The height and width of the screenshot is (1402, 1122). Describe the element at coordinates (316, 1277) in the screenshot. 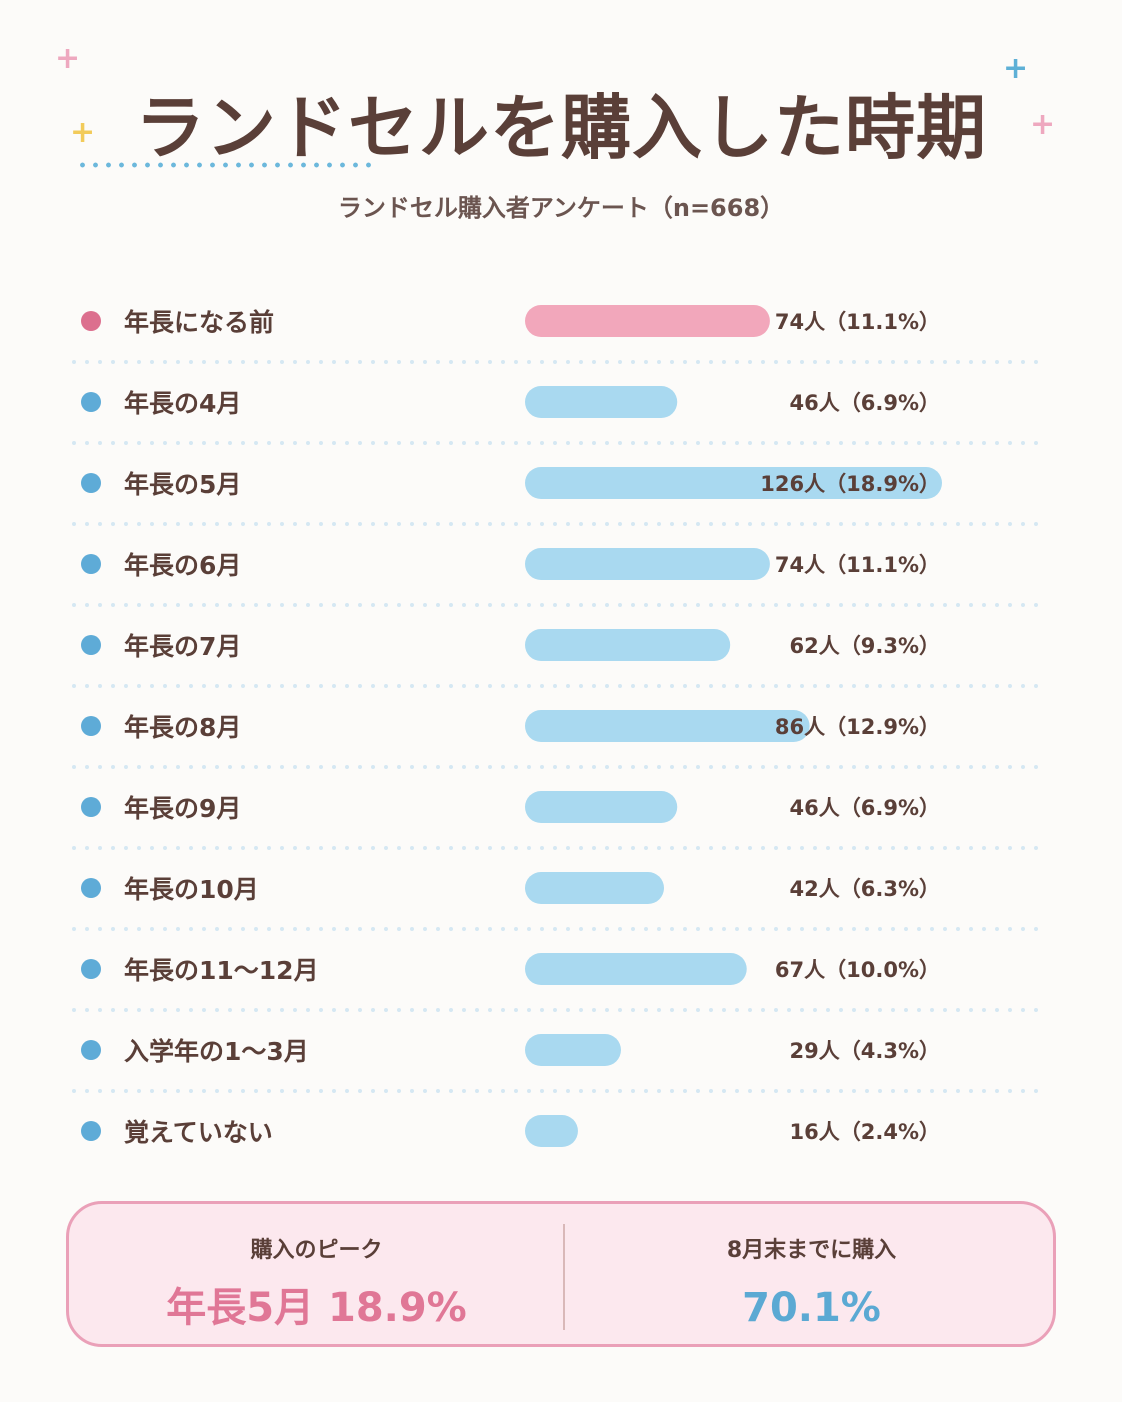

I see `summary-peak: 購入のピーク 年長5月 18.9%` at that location.